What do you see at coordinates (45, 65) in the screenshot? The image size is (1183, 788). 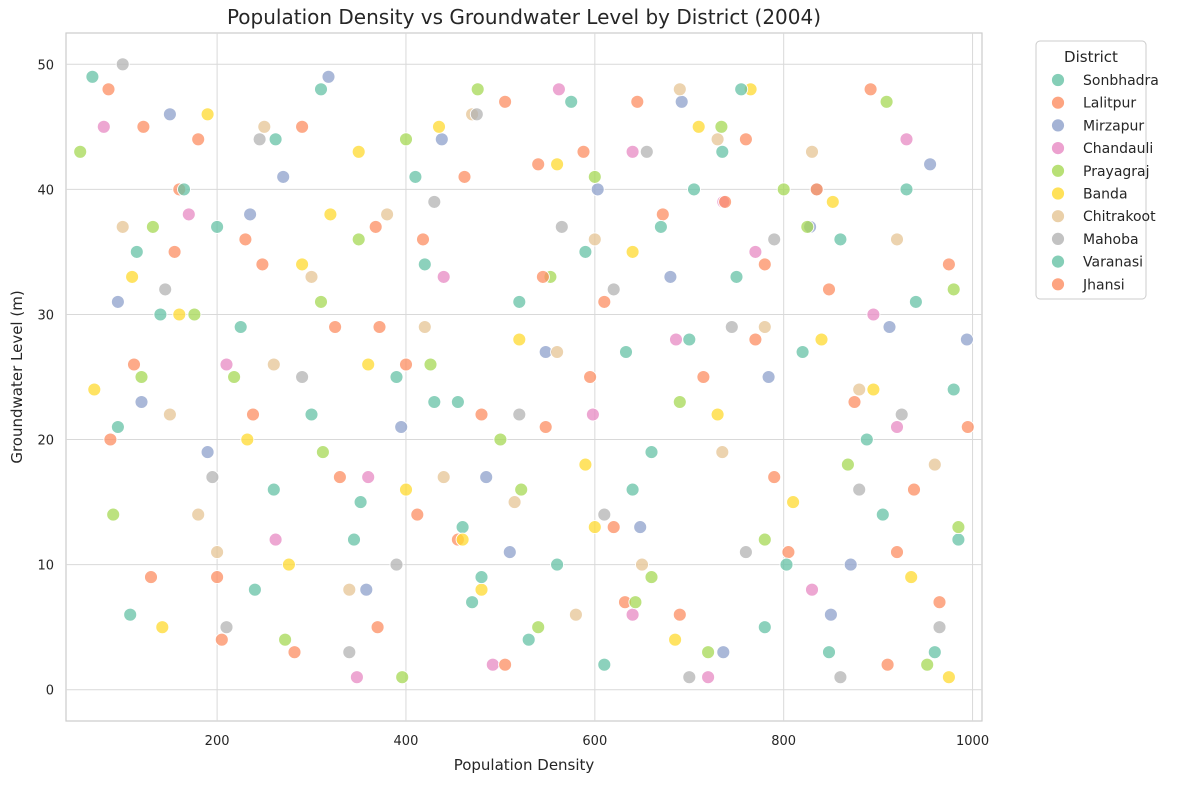 I see `y-tick-label: 50` at bounding box center [45, 65].